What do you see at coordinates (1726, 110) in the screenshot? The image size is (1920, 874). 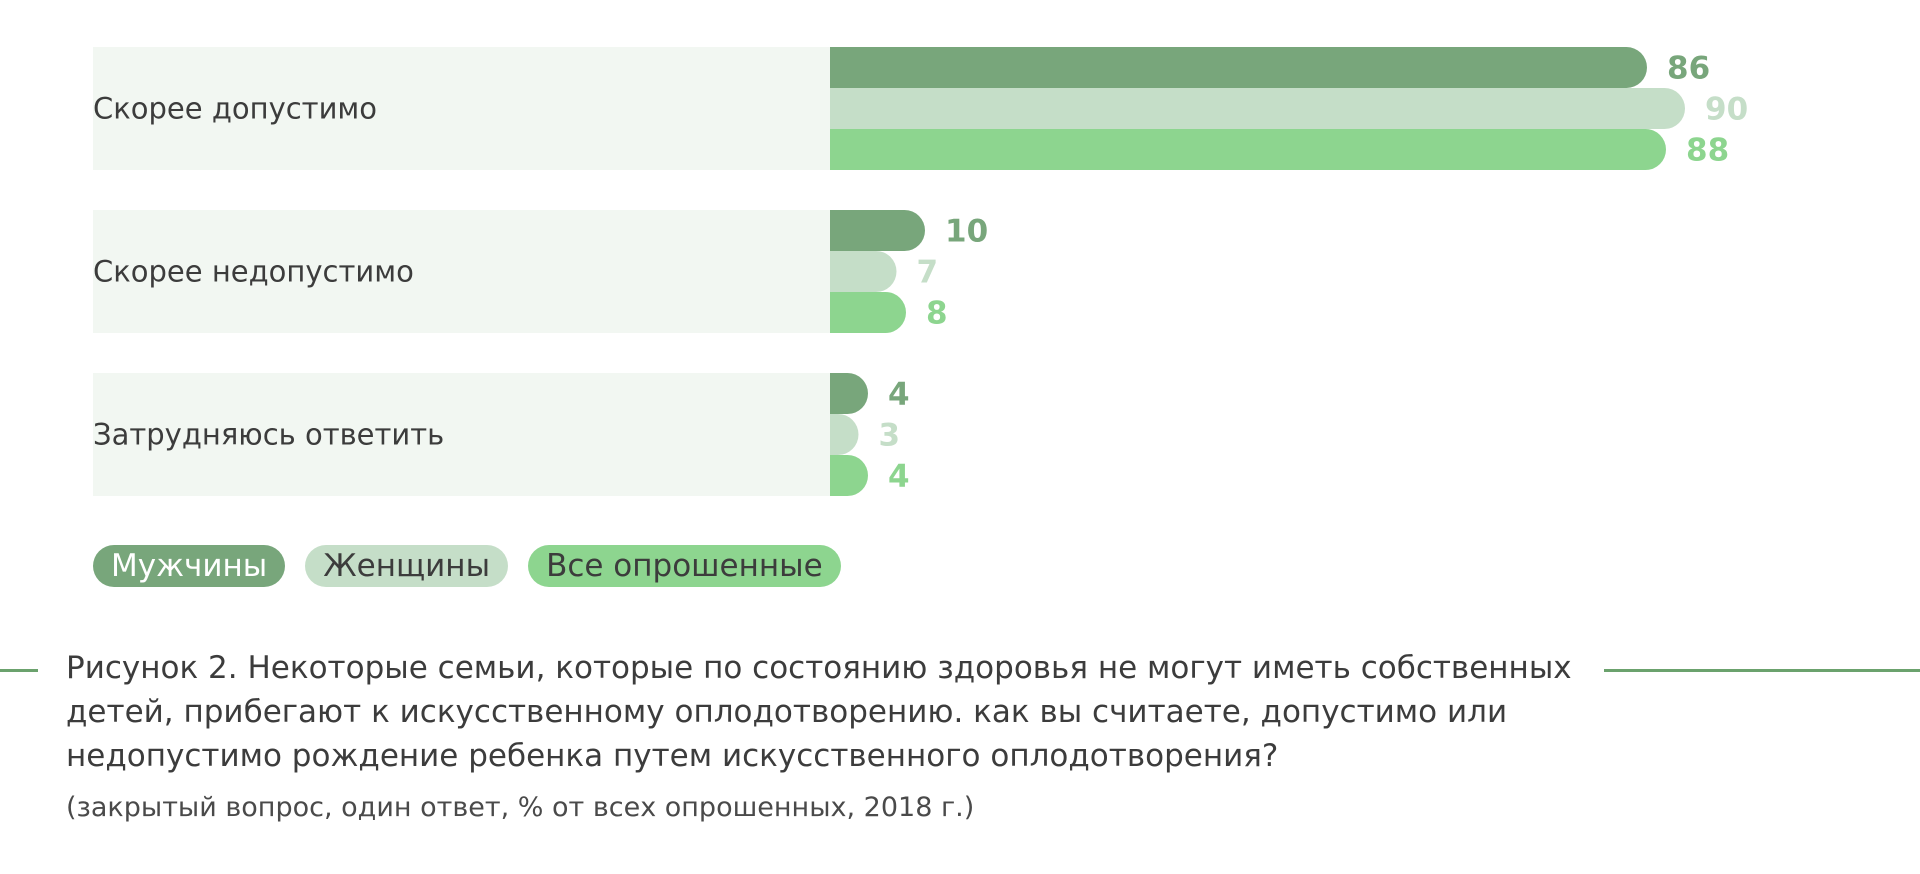 I see `value-label-women: 90` at bounding box center [1726, 110].